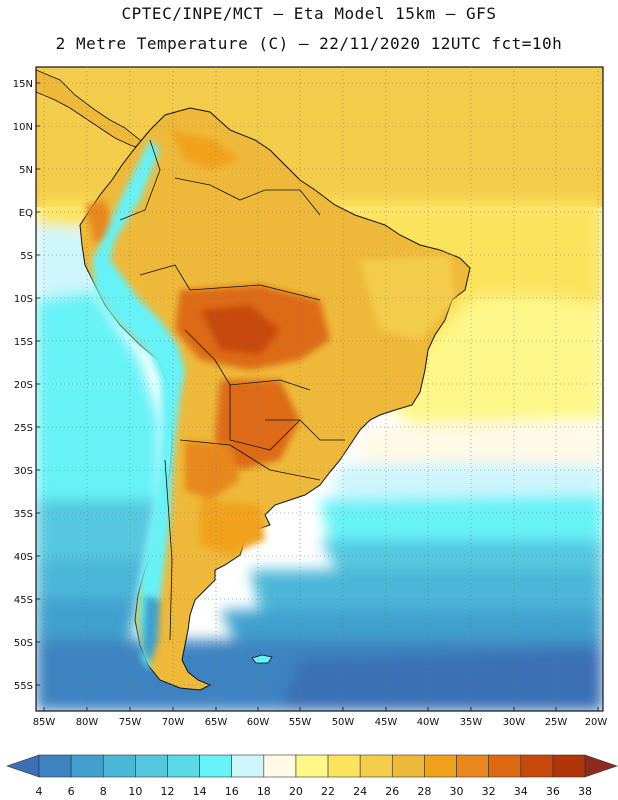  What do you see at coordinates (392, 791) in the screenshot?
I see `colorbar-label: 26` at bounding box center [392, 791].